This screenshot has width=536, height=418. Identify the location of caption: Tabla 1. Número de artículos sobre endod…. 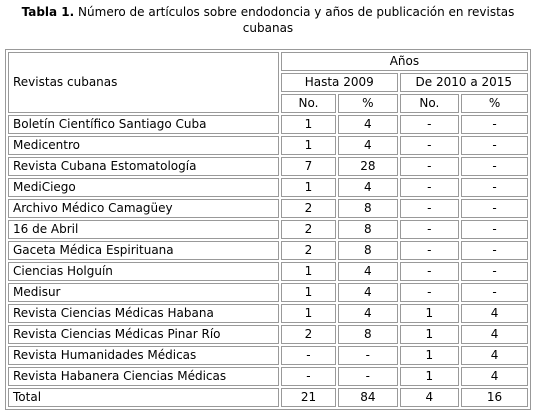
(268, 24).